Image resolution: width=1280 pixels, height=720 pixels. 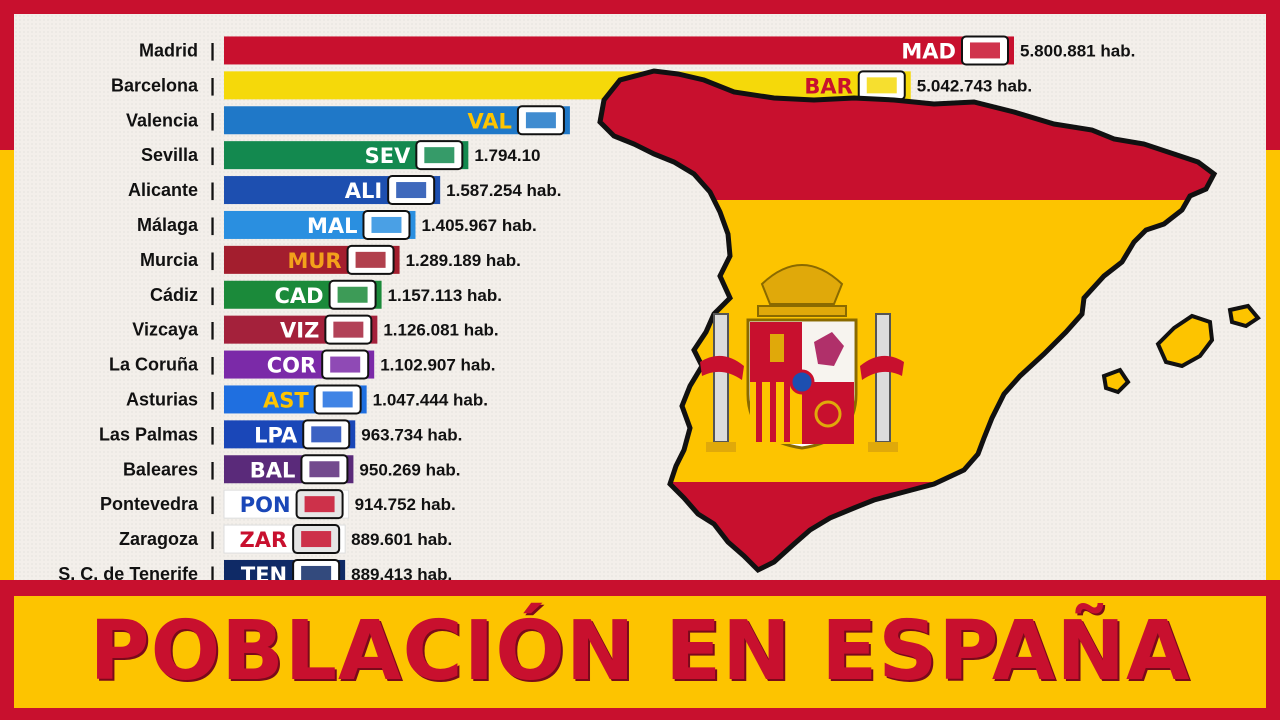 What do you see at coordinates (985, 50) in the screenshot?
I see `madrid-flag-emblem` at bounding box center [985, 50].